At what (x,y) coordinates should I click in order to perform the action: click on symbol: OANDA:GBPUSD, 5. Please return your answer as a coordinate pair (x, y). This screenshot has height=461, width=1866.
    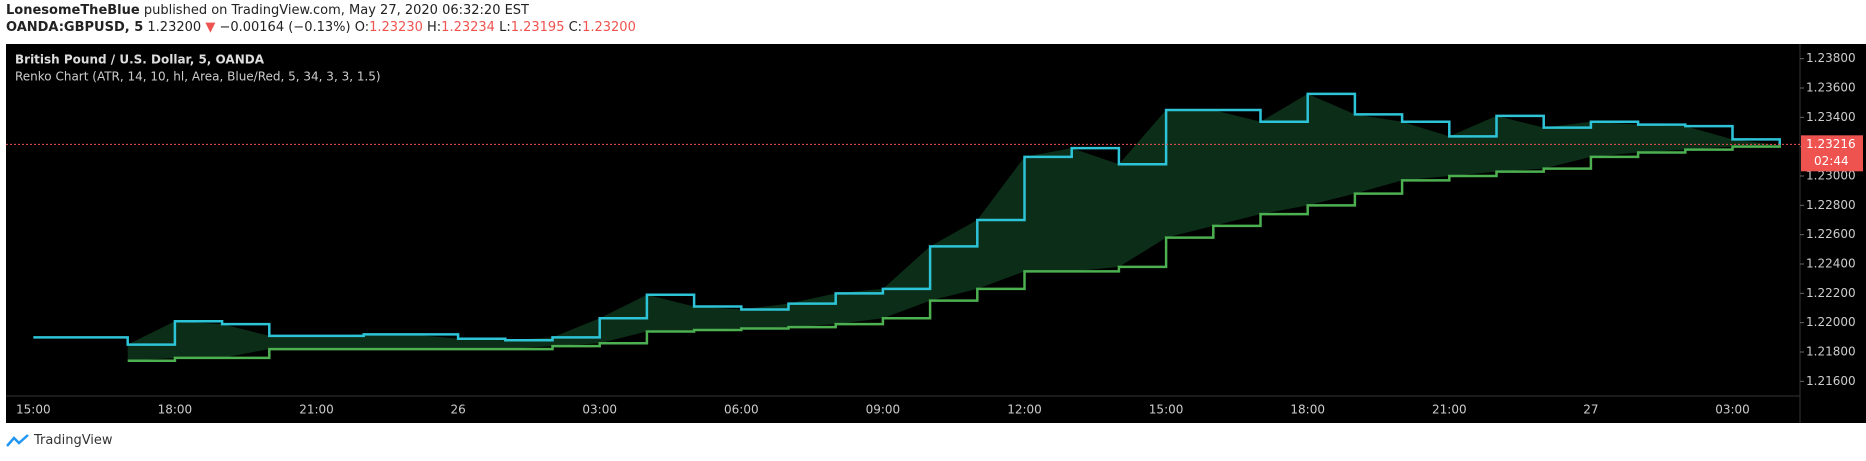
    Looking at the image, I should click on (75, 27).